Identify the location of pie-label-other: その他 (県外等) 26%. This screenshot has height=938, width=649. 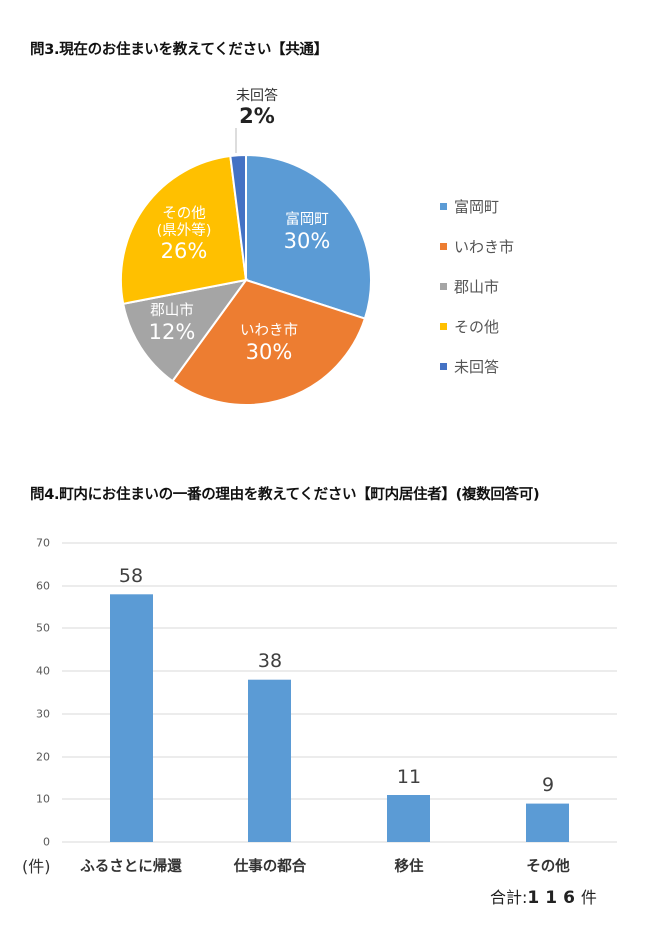
(184, 235).